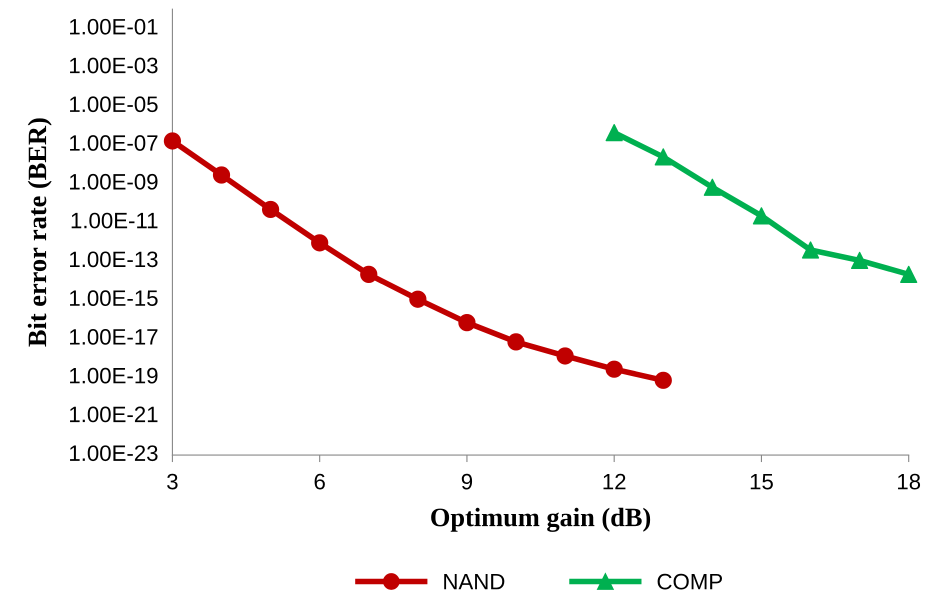 The image size is (932, 615). What do you see at coordinates (114, 376) in the screenshot?
I see `y-tick-label: 1.00E-19` at bounding box center [114, 376].